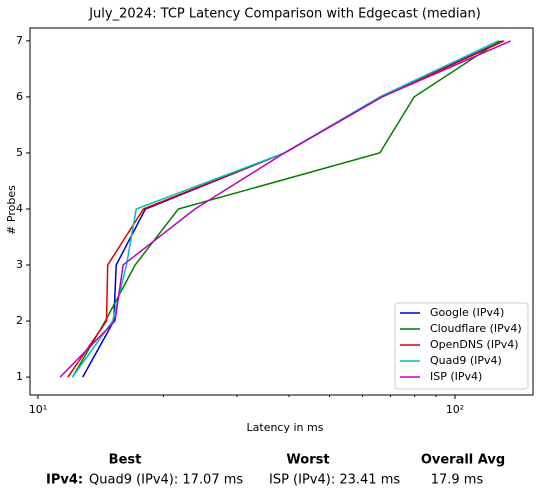  What do you see at coordinates (476, 328) in the screenshot?
I see `legend-label: Cloudflare (IPv4)` at bounding box center [476, 328].